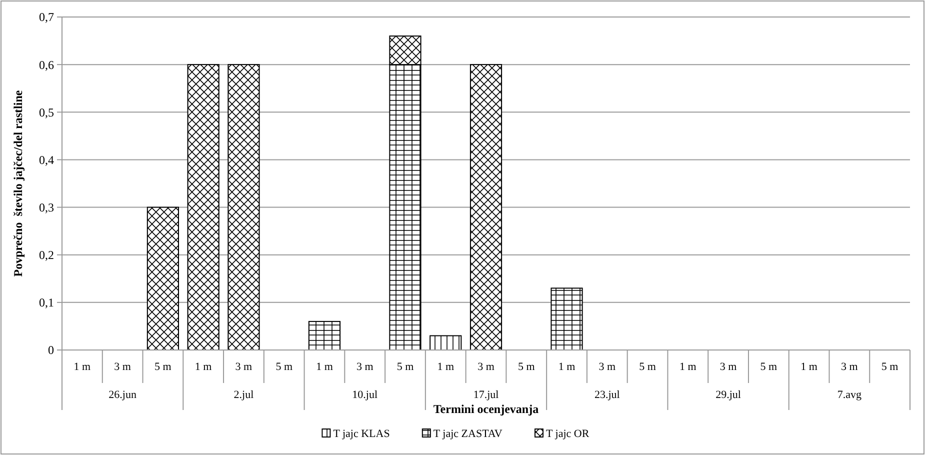 The width and height of the screenshot is (927, 461). Describe the element at coordinates (46, 65) in the screenshot. I see `y-tick-label: 0,6` at that location.